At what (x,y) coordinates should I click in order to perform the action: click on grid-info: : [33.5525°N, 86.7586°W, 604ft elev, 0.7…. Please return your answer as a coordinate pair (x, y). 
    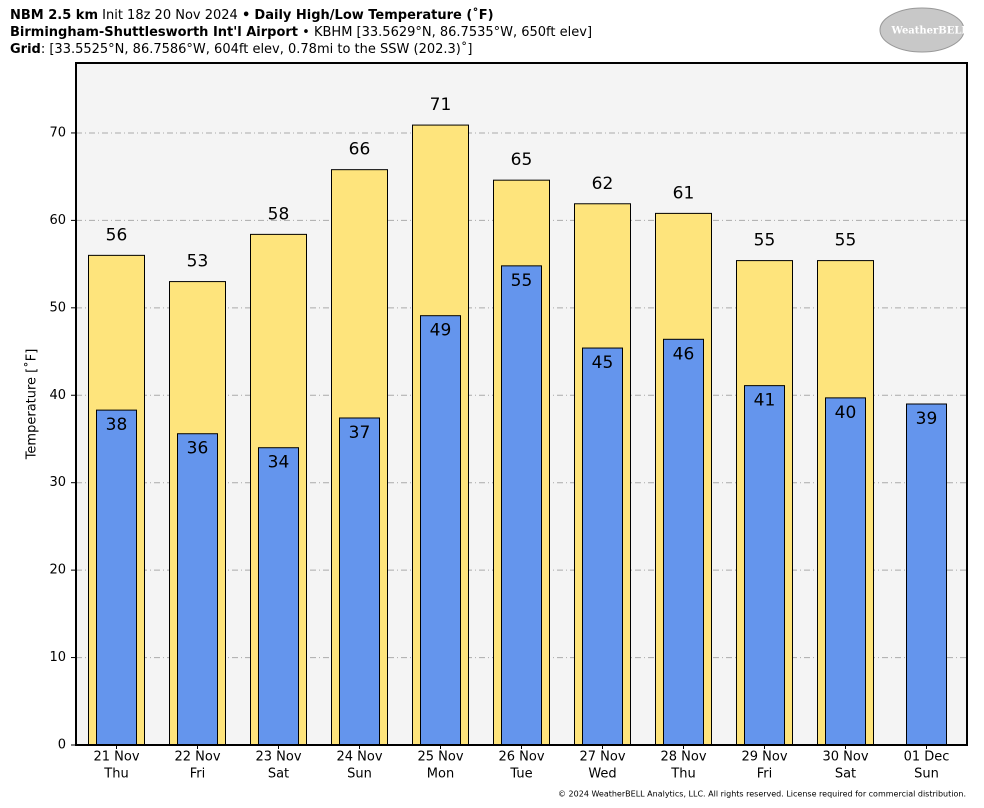
    Looking at the image, I should click on (257, 49).